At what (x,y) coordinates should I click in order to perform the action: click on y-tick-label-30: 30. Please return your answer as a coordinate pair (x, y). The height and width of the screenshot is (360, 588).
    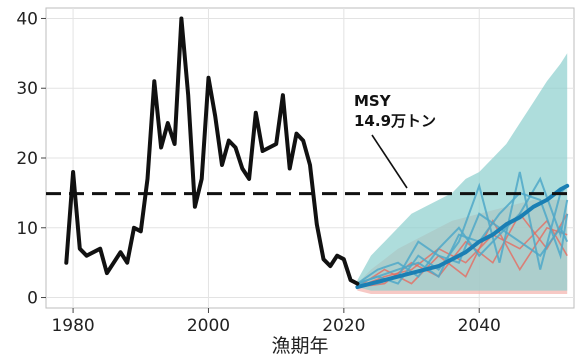
    Looking at the image, I should click on (27, 89).